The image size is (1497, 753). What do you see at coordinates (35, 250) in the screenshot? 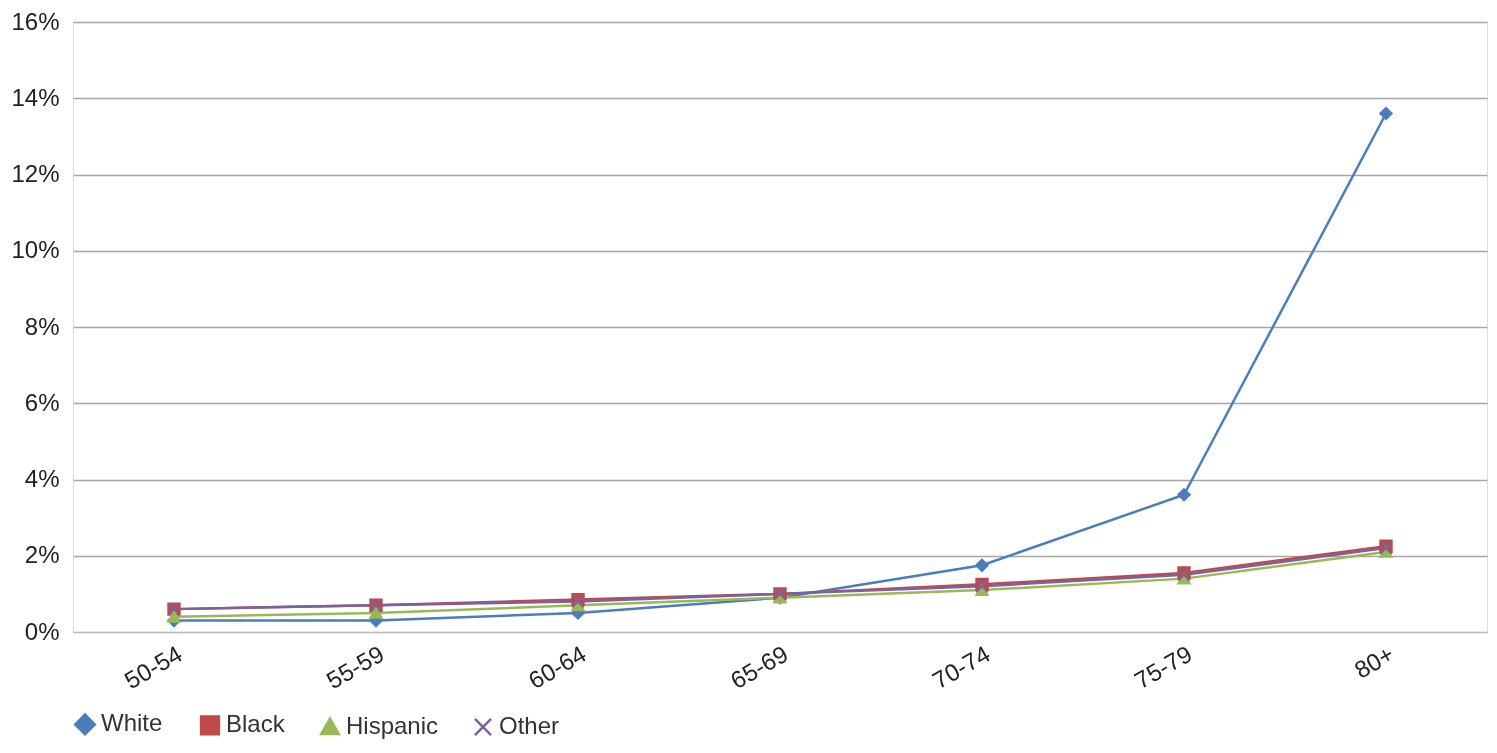
I see `y-tick-label: 10%` at bounding box center [35, 250].